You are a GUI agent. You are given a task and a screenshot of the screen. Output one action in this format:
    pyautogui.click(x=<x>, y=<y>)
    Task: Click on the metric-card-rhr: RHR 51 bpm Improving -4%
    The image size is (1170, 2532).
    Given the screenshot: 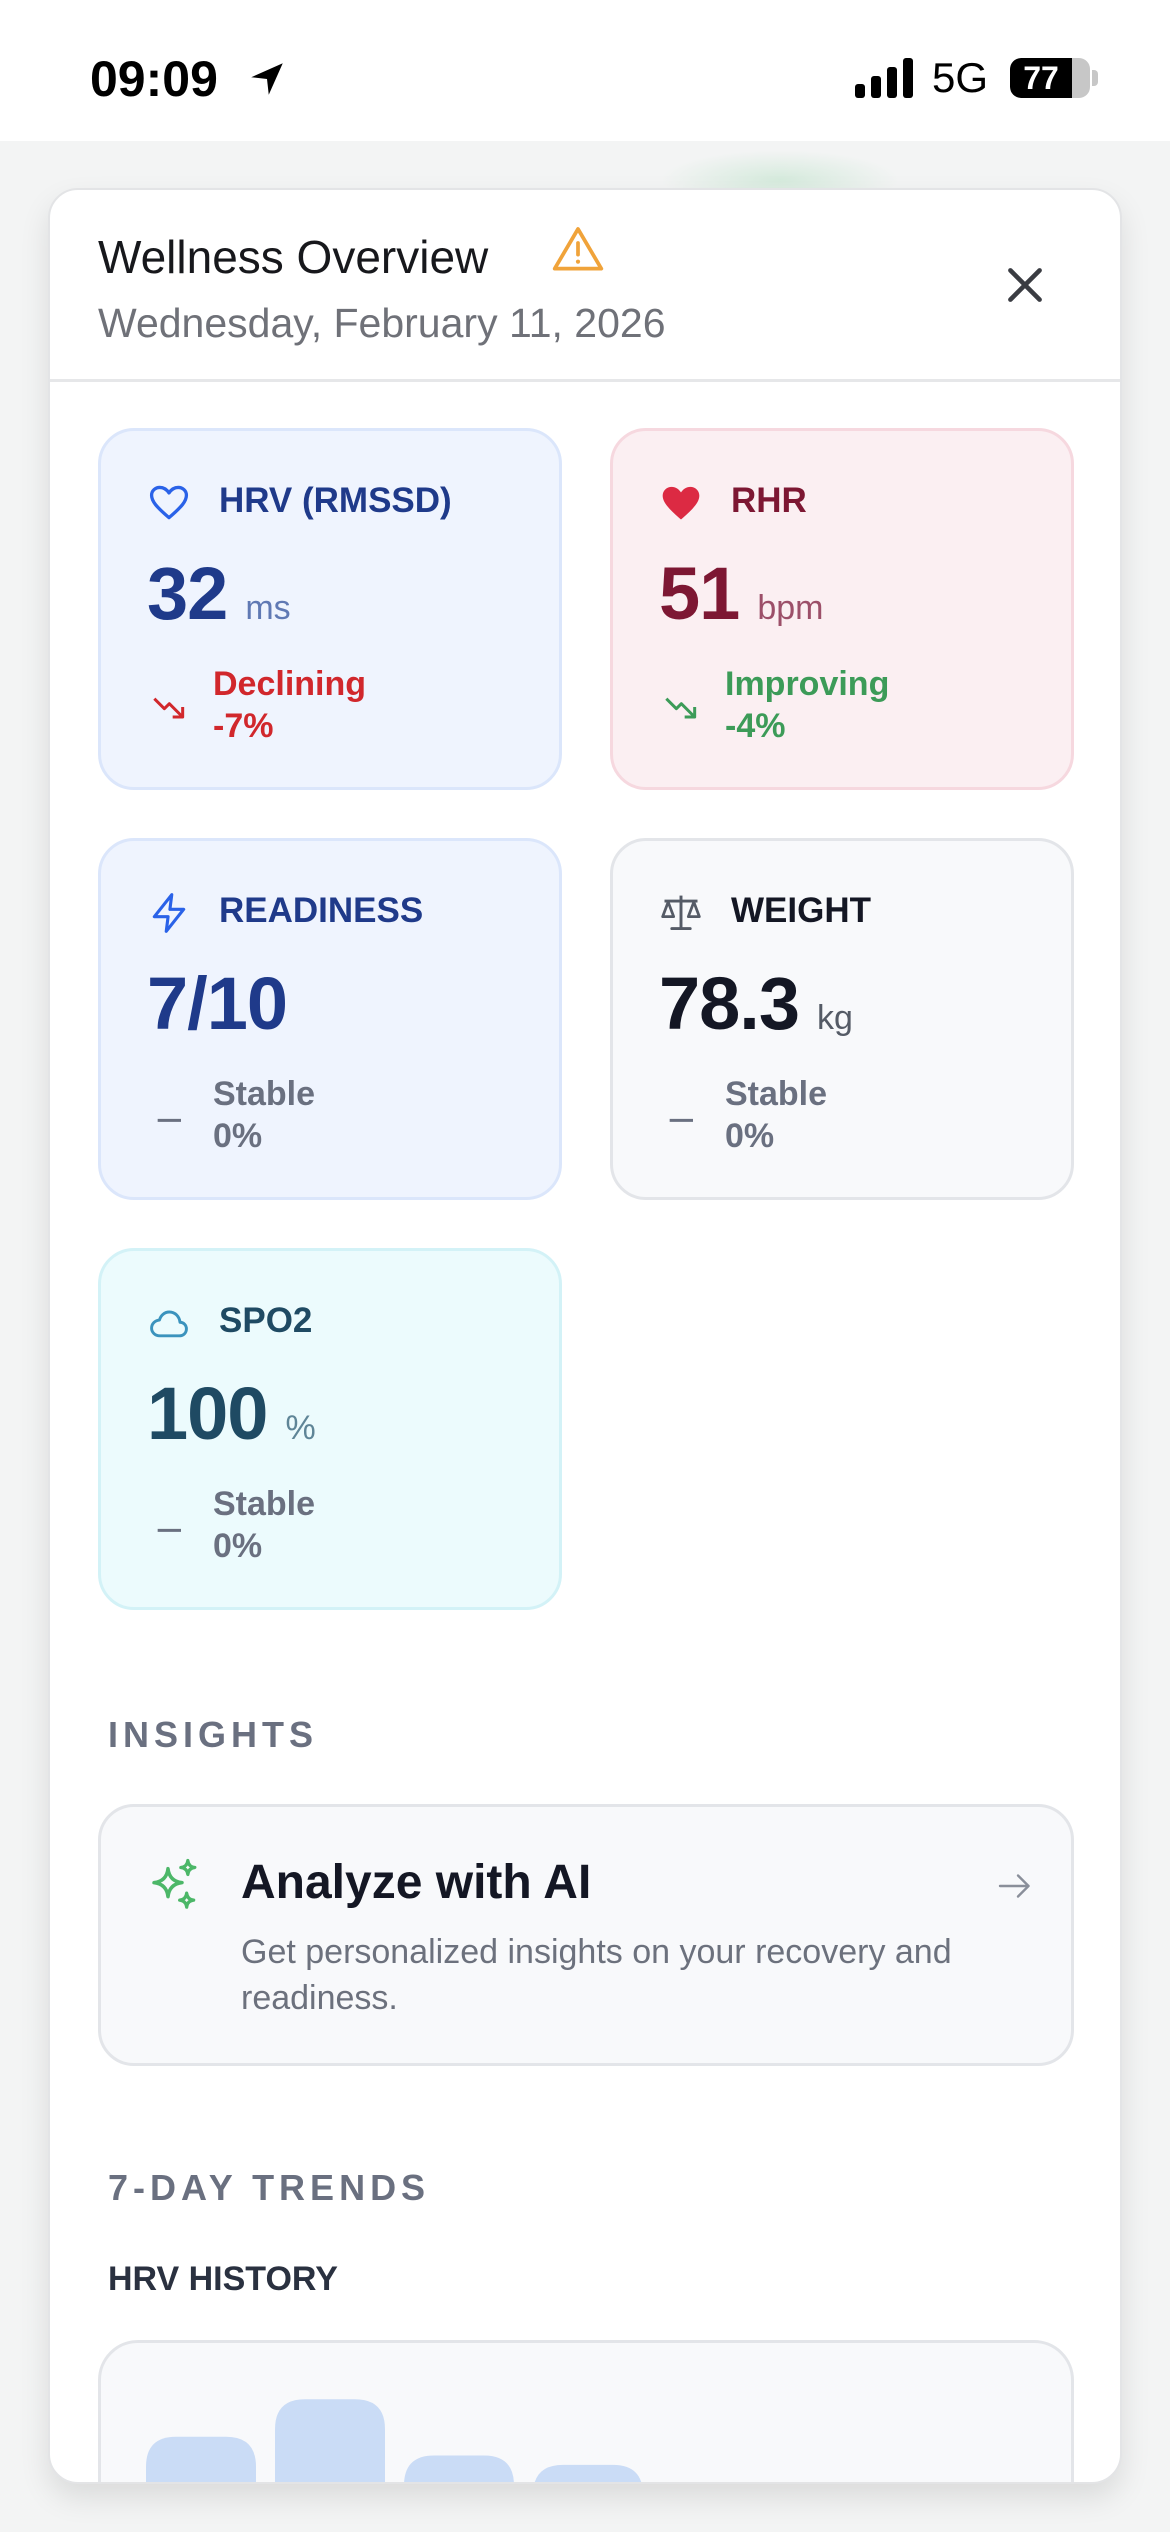 What is the action you would take?
    pyautogui.click(x=842, y=609)
    